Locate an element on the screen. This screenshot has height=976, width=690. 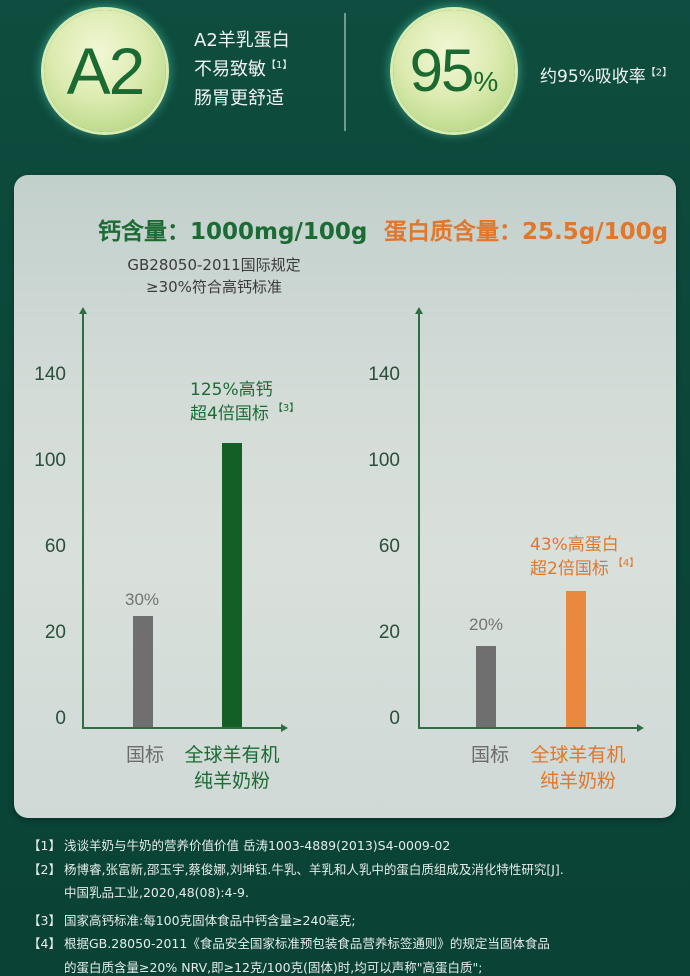
a2-badge: A2 is located at coordinates (105, 71).